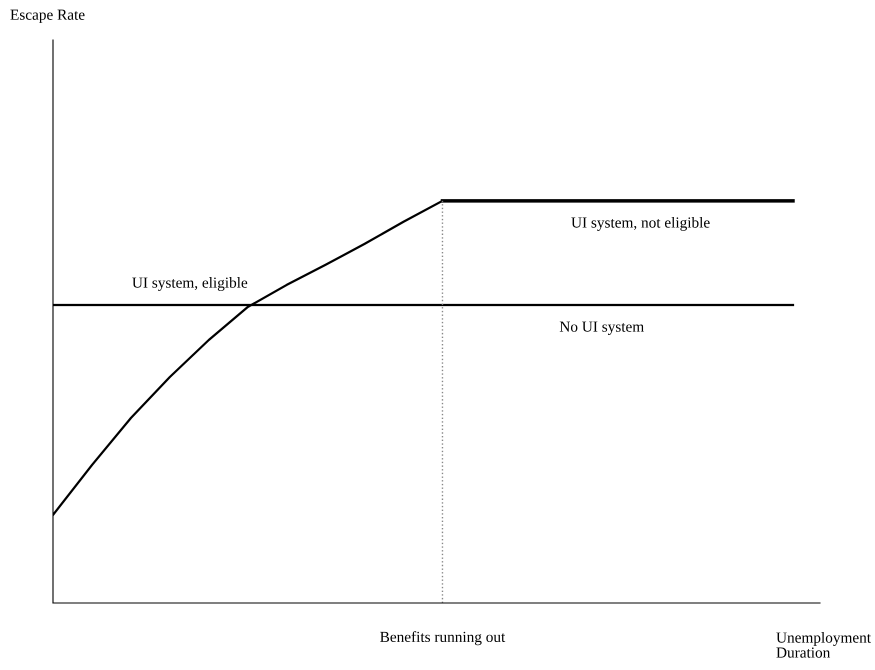 The image size is (875, 670). I want to click on series-label: UI system, not eligible, so click(640, 223).